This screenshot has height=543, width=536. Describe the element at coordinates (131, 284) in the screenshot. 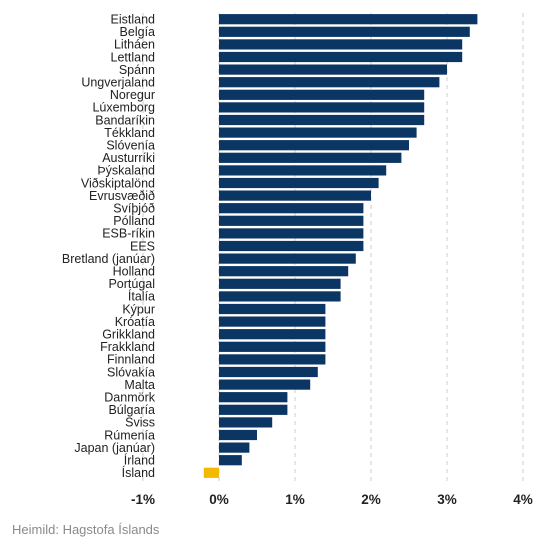

I see `category-label: Portúgal` at that location.